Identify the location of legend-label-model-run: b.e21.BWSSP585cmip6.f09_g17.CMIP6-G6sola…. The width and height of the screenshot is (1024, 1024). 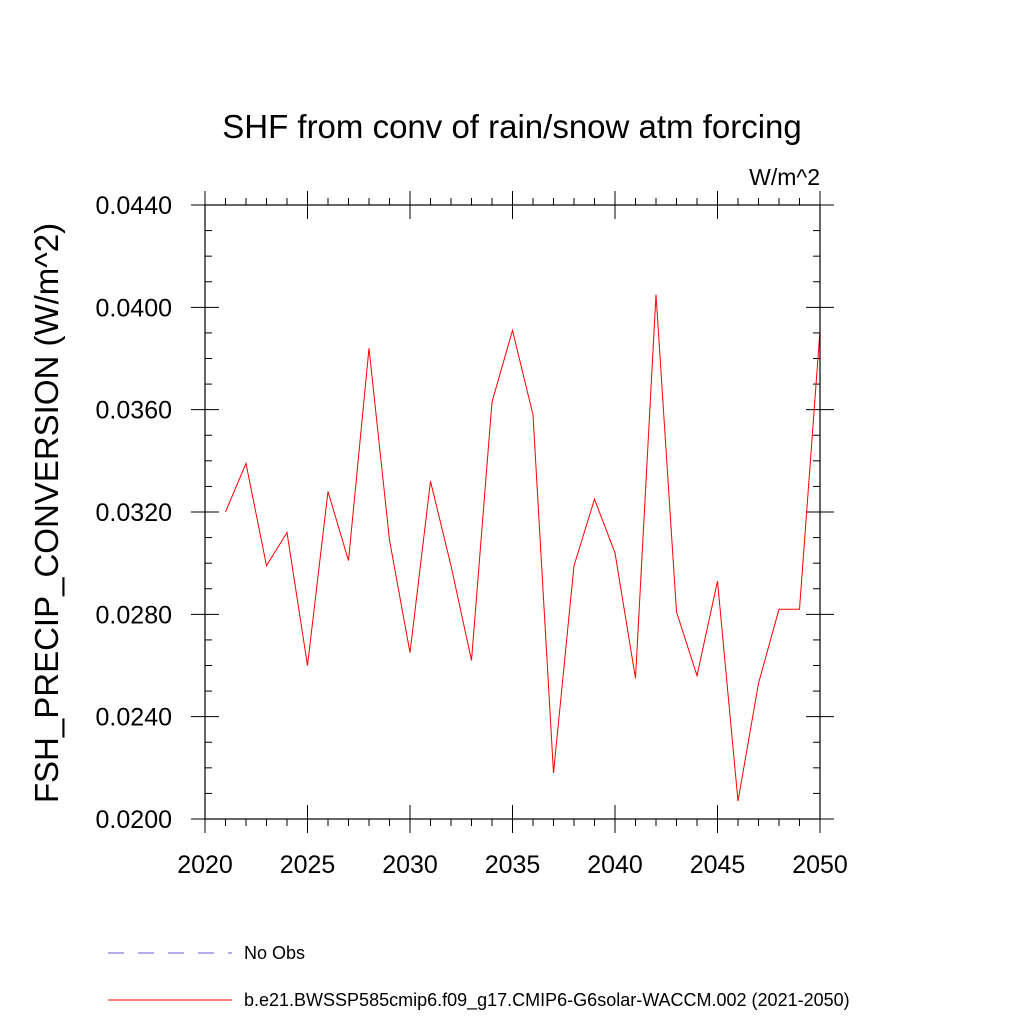
(547, 1000).